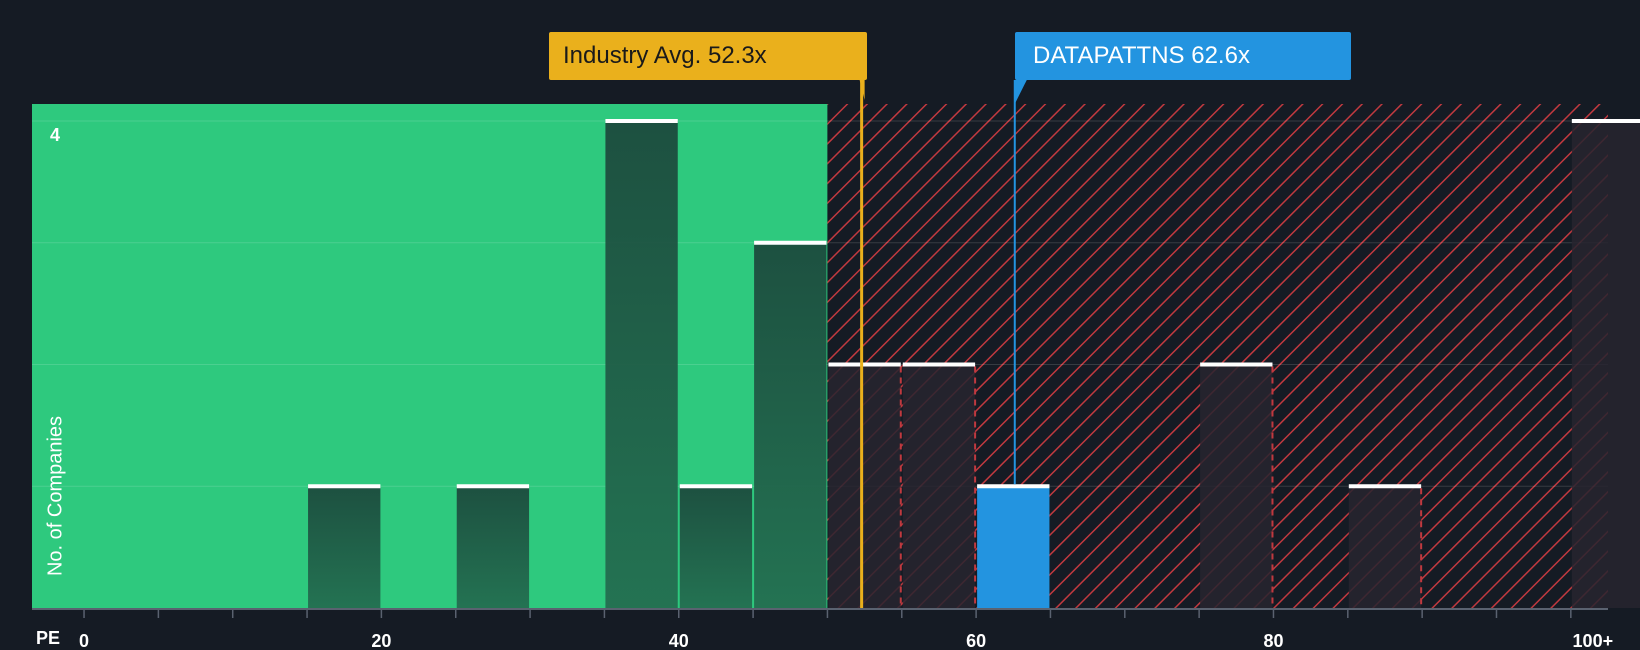  Describe the element at coordinates (1593, 640) in the screenshot. I see `x-tick-label: 100+` at that location.